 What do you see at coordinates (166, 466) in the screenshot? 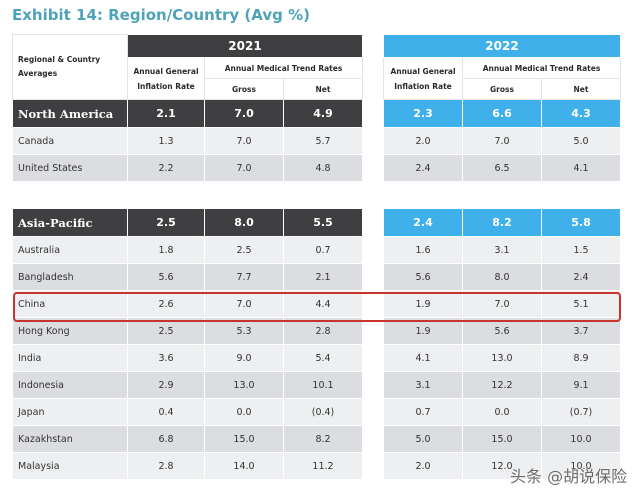
I see `value-2021-inflation: 2.8` at bounding box center [166, 466].